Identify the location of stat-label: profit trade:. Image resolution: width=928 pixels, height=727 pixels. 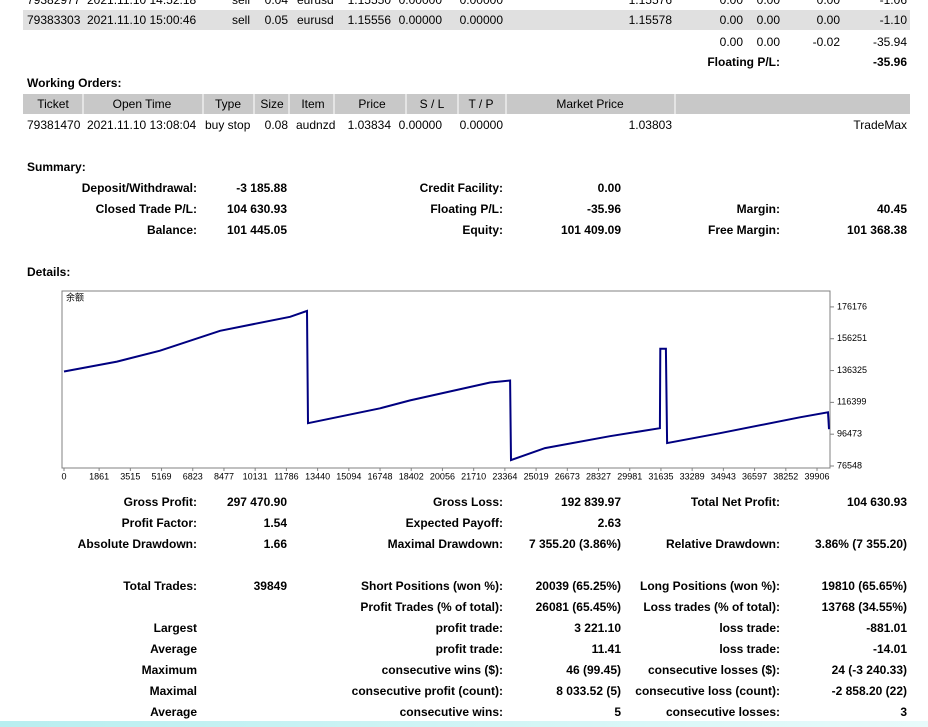
(469, 649).